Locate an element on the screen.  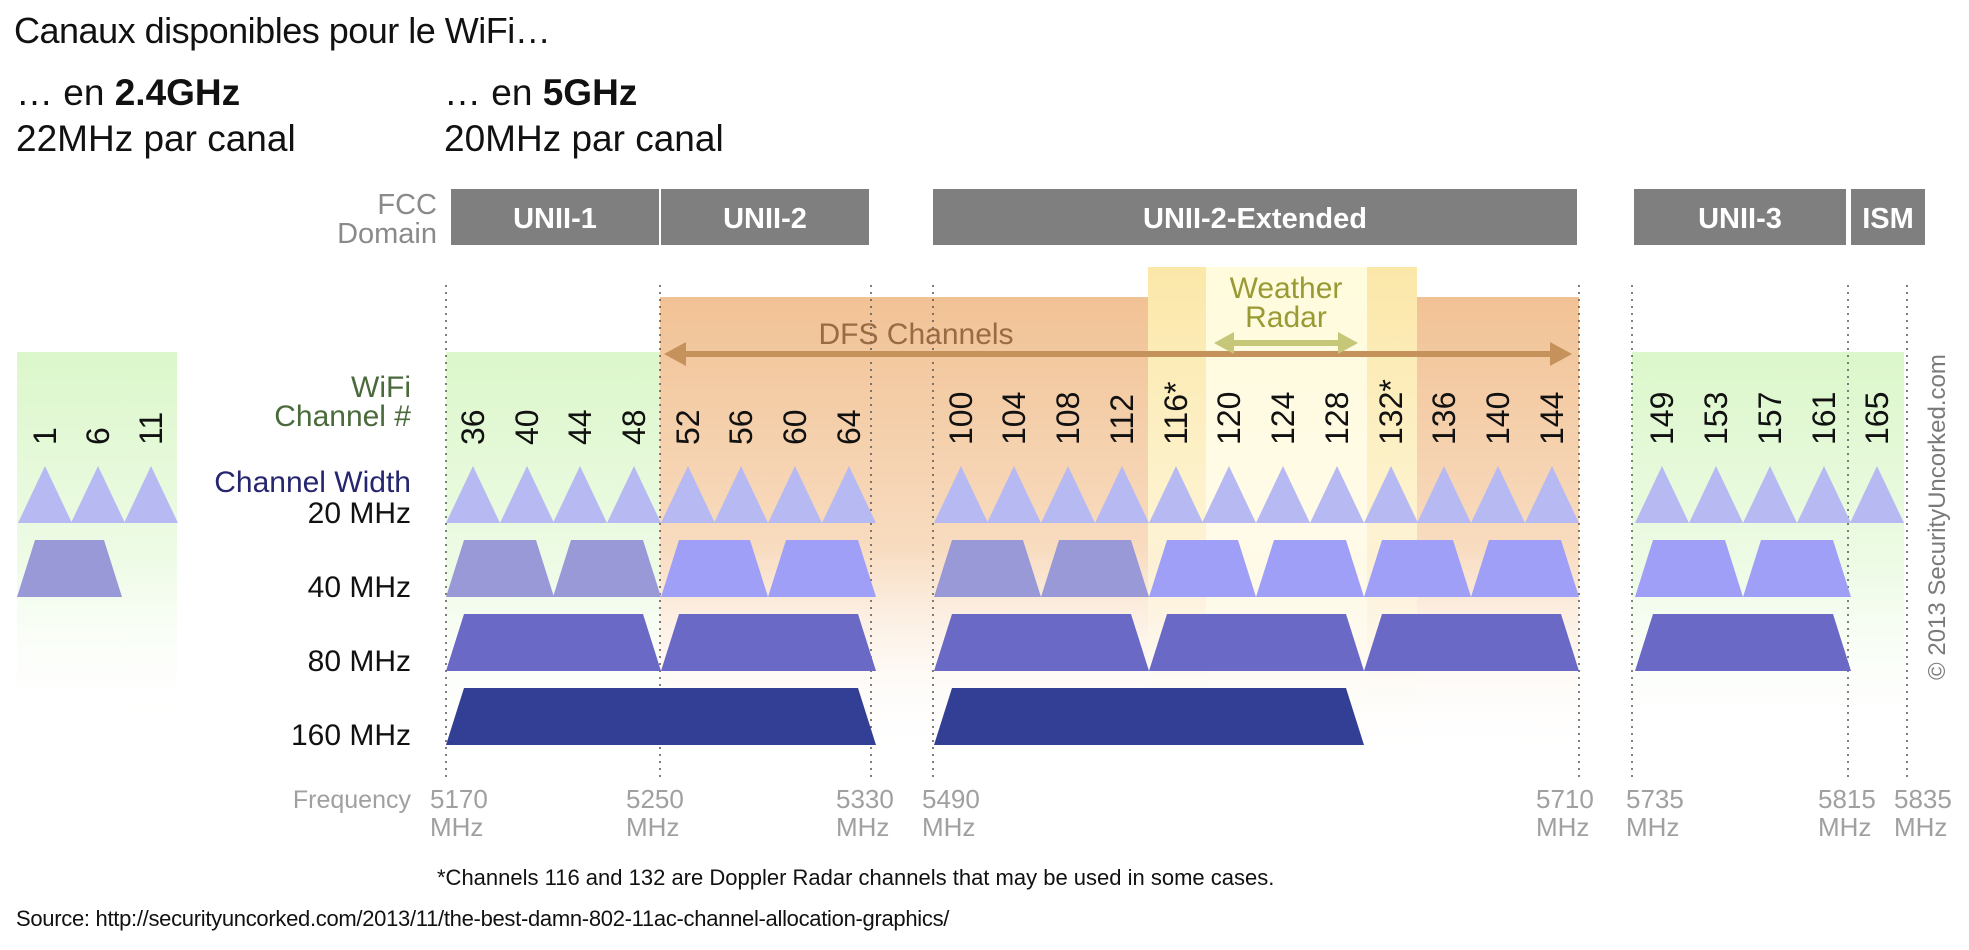
dfs-arrow is located at coordinates (1118, 354).